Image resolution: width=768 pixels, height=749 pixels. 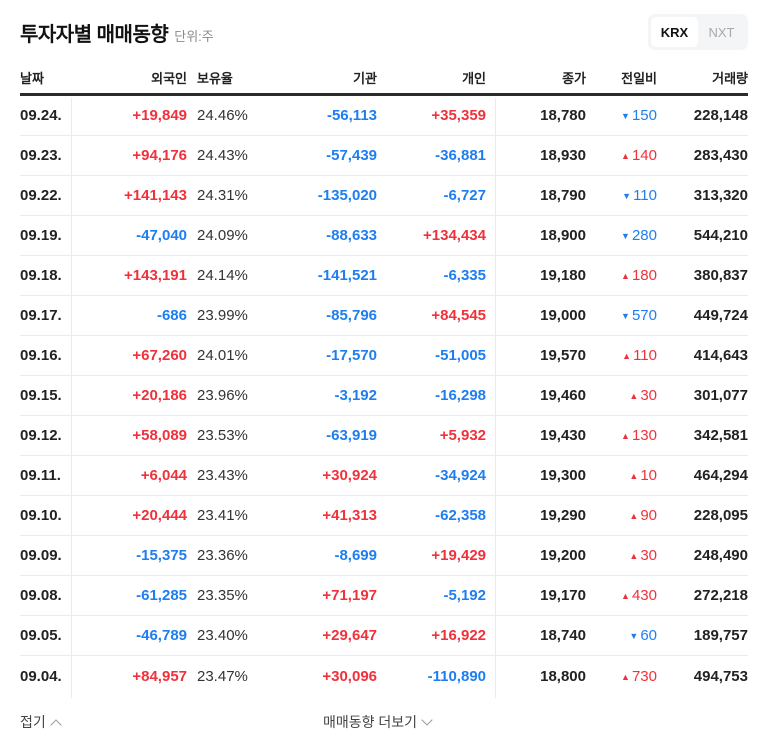 What do you see at coordinates (347, 275) in the screenshot?
I see `cell-institution: -141,521` at bounding box center [347, 275].